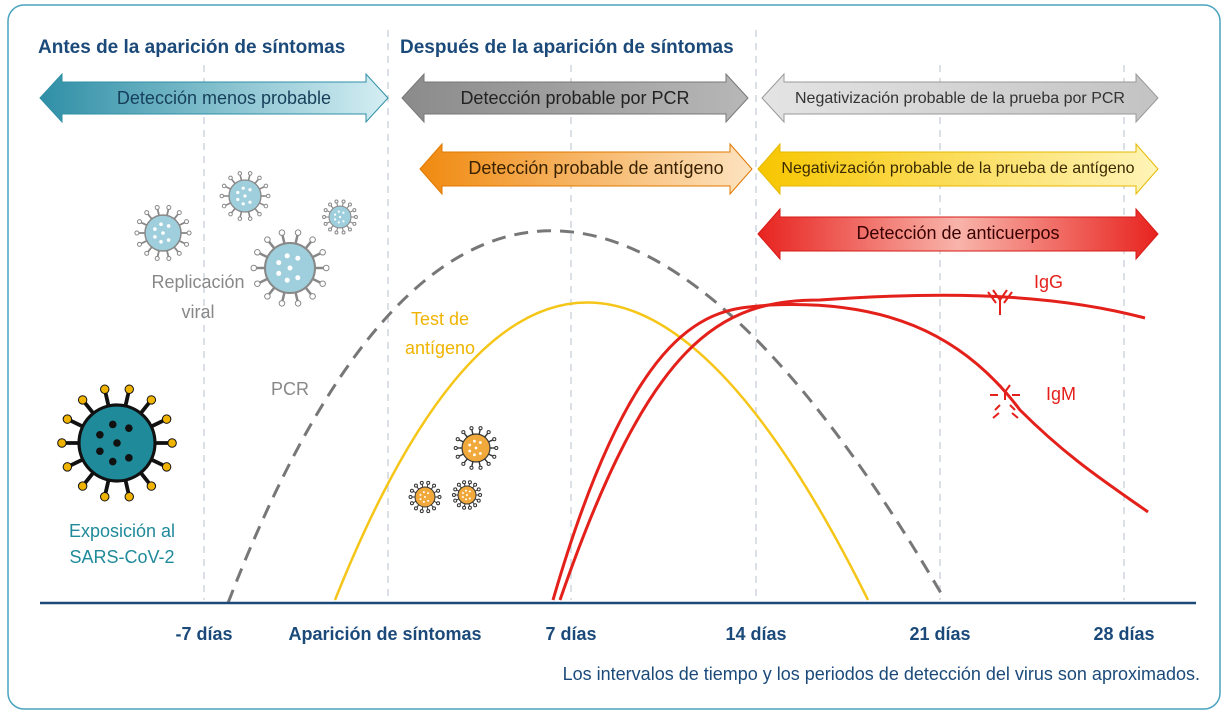 This screenshot has height=716, width=1228. Describe the element at coordinates (440, 319) in the screenshot. I see `label: Test de` at that location.